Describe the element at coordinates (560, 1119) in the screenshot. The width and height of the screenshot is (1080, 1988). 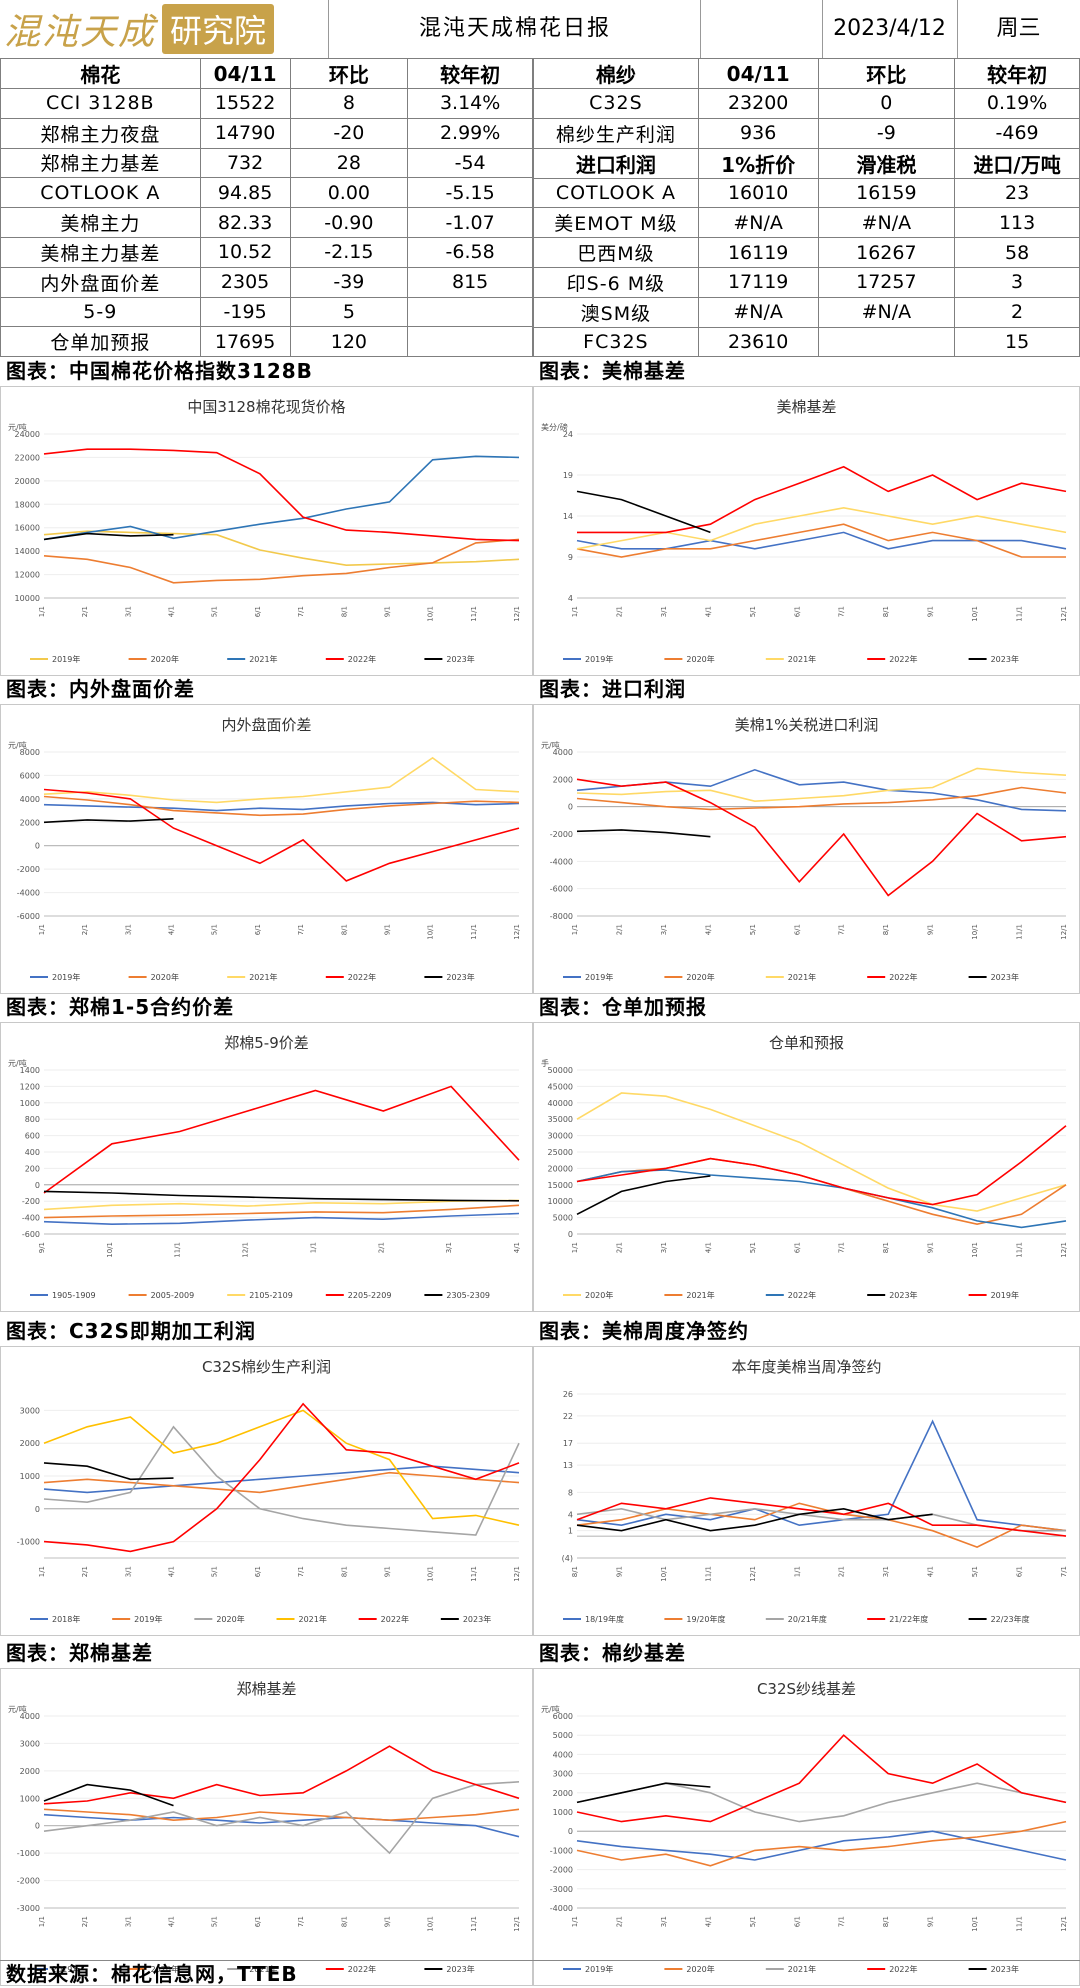
I see `y-tick-label: 35000` at that location.